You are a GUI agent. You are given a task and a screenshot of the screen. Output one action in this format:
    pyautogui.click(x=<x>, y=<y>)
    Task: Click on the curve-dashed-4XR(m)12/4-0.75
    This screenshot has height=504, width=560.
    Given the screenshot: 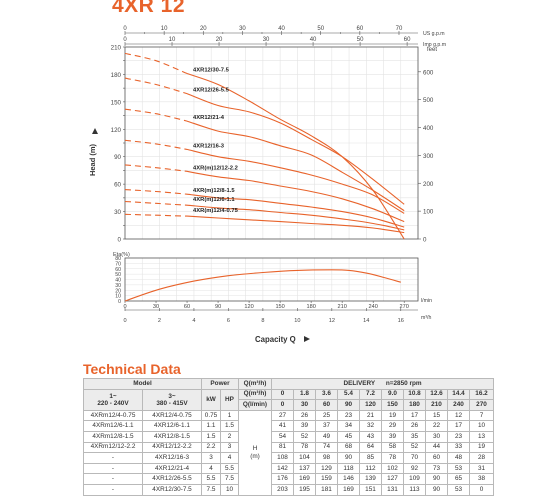 What is the action you would take?
    pyautogui.click(x=156, y=215)
    